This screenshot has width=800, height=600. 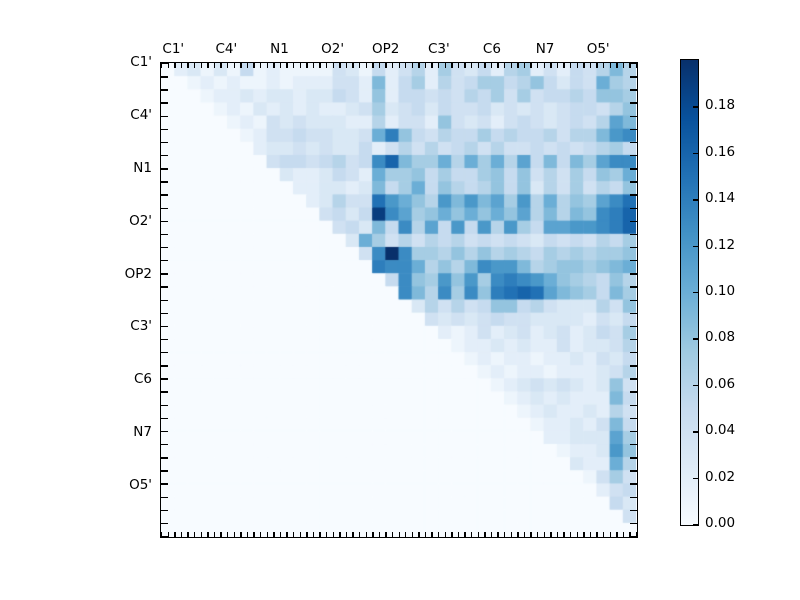 What do you see at coordinates (720, 198) in the screenshot?
I see `colorbar-tick-label: 0.14` at bounding box center [720, 198].